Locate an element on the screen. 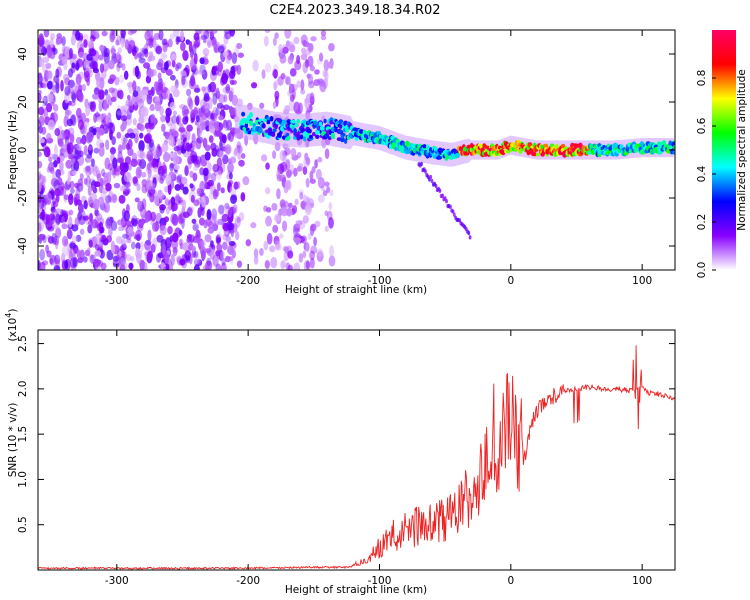  colorbar-tick-label: 0.4 is located at coordinates (702, 173).